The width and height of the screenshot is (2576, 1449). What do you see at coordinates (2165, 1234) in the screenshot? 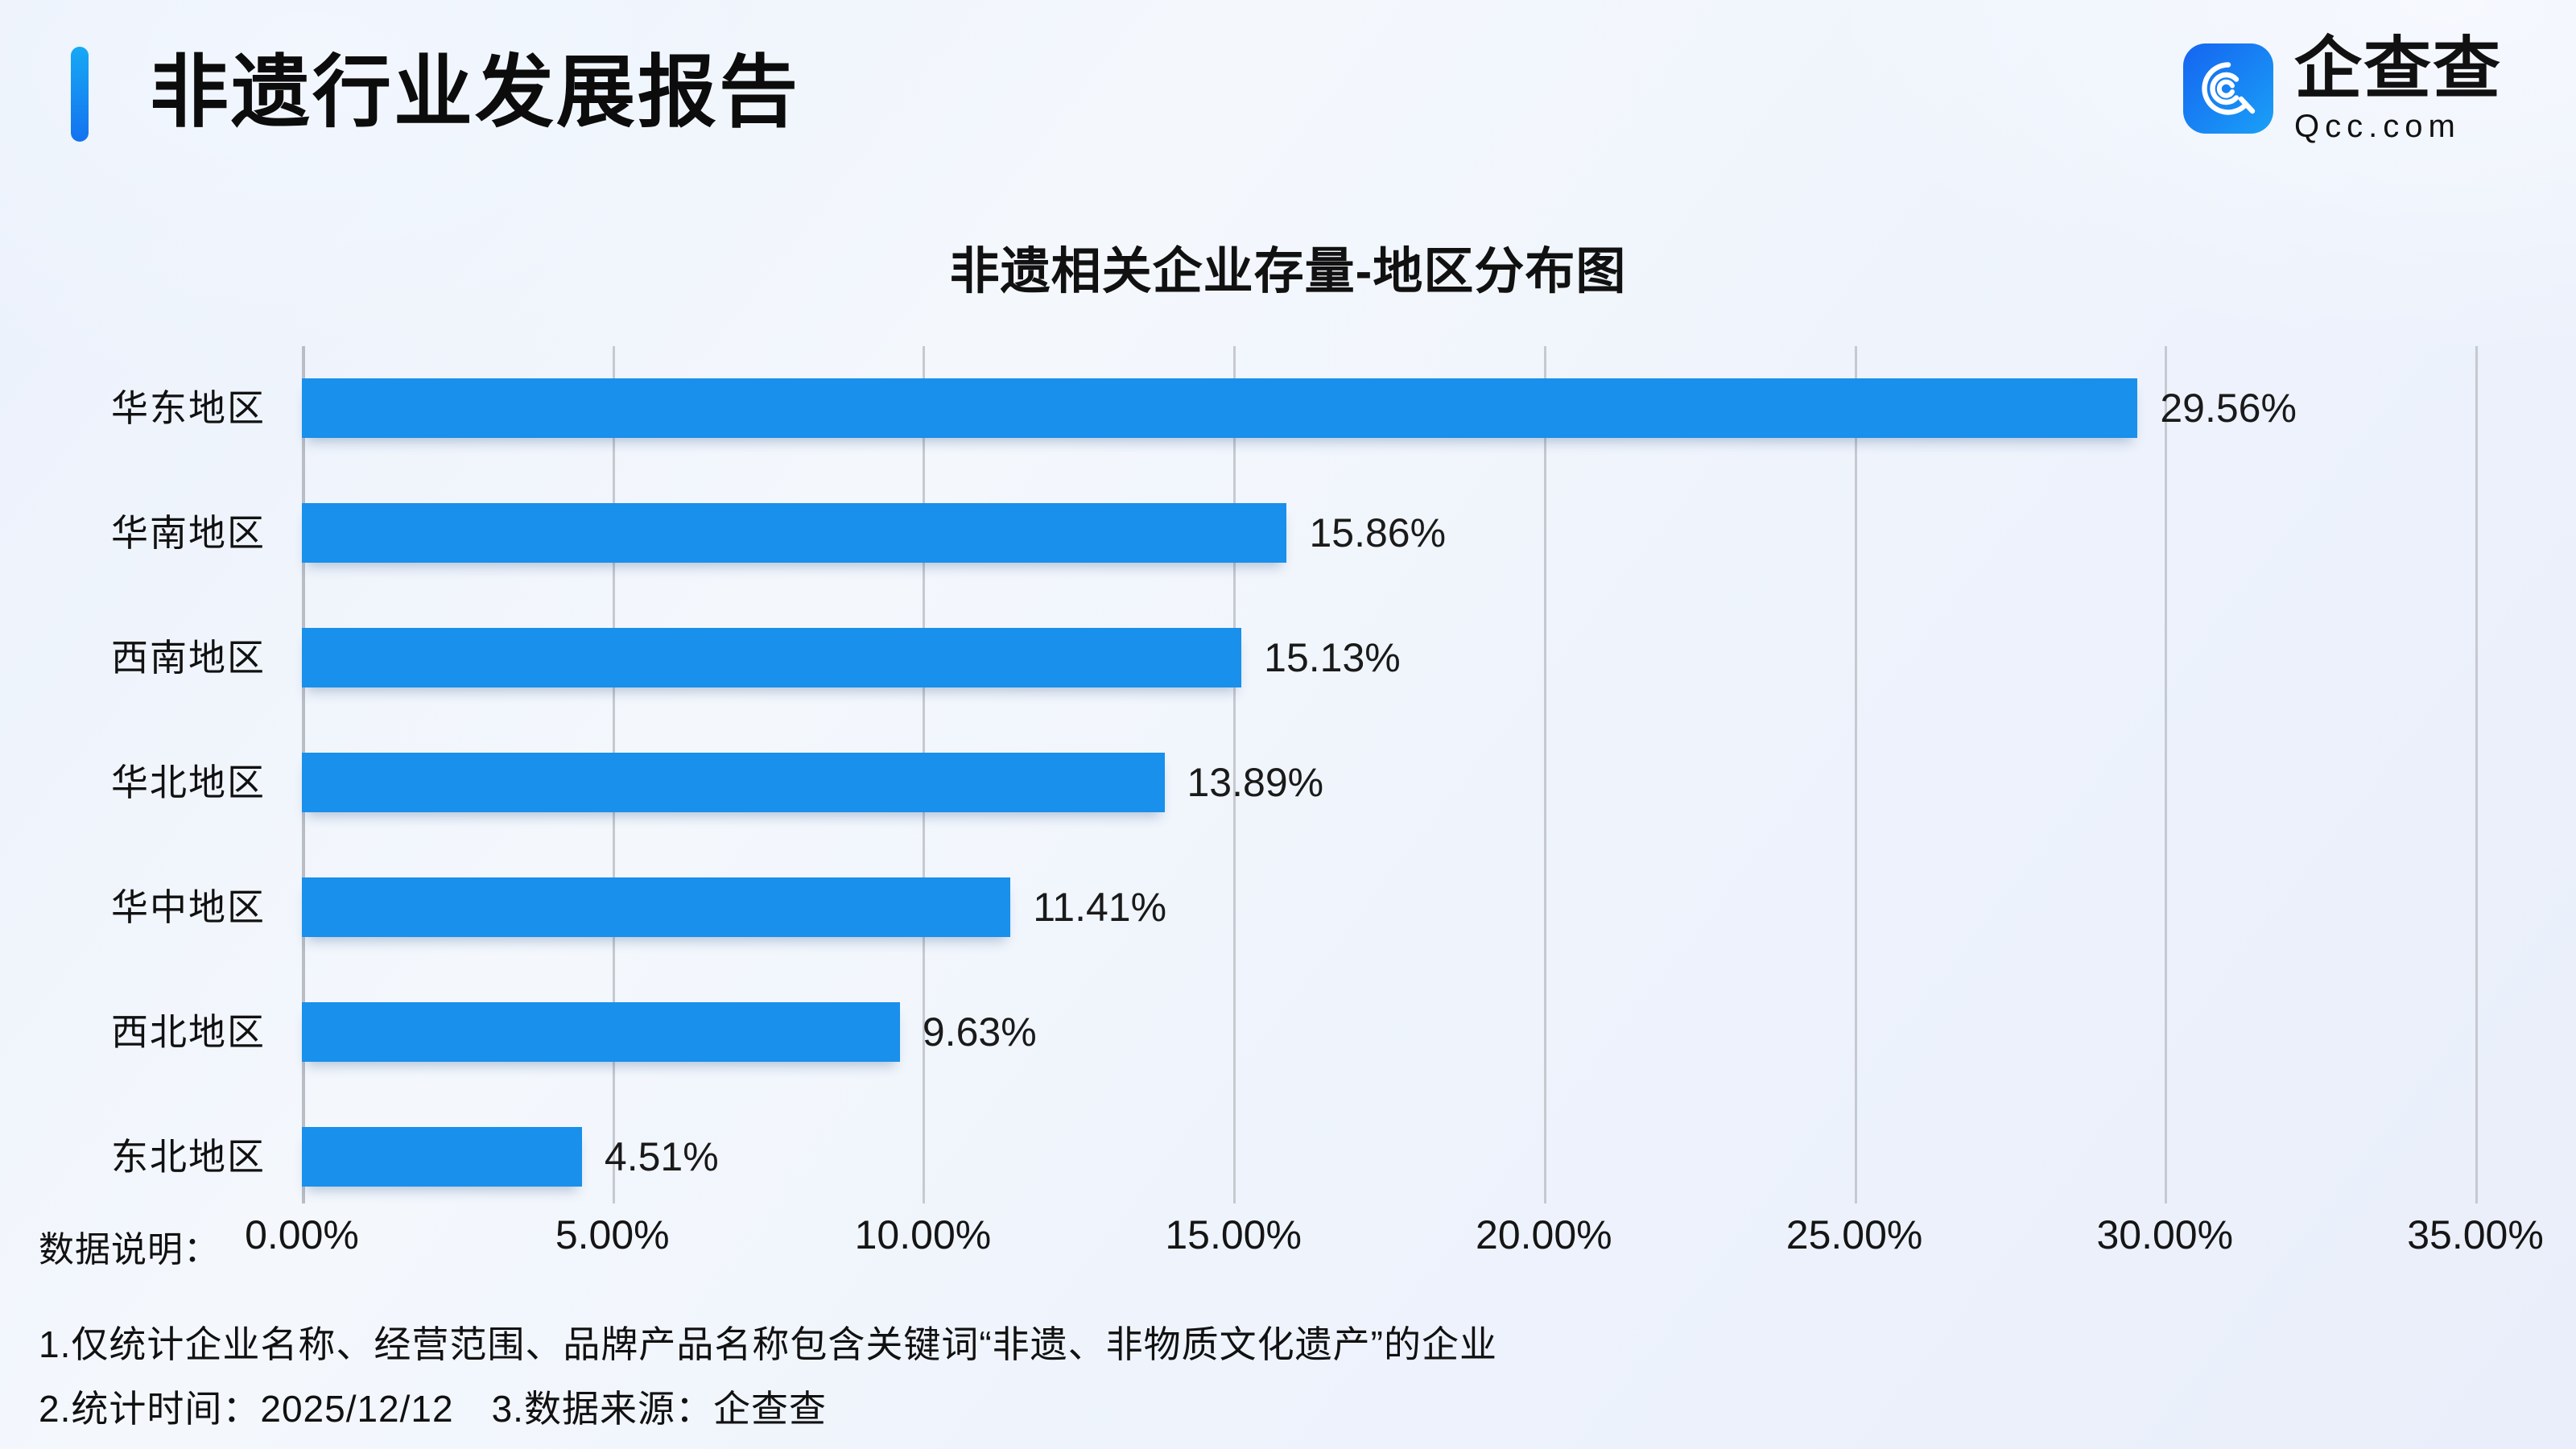
I see `x-tick-label: 30.00%` at bounding box center [2165, 1234].